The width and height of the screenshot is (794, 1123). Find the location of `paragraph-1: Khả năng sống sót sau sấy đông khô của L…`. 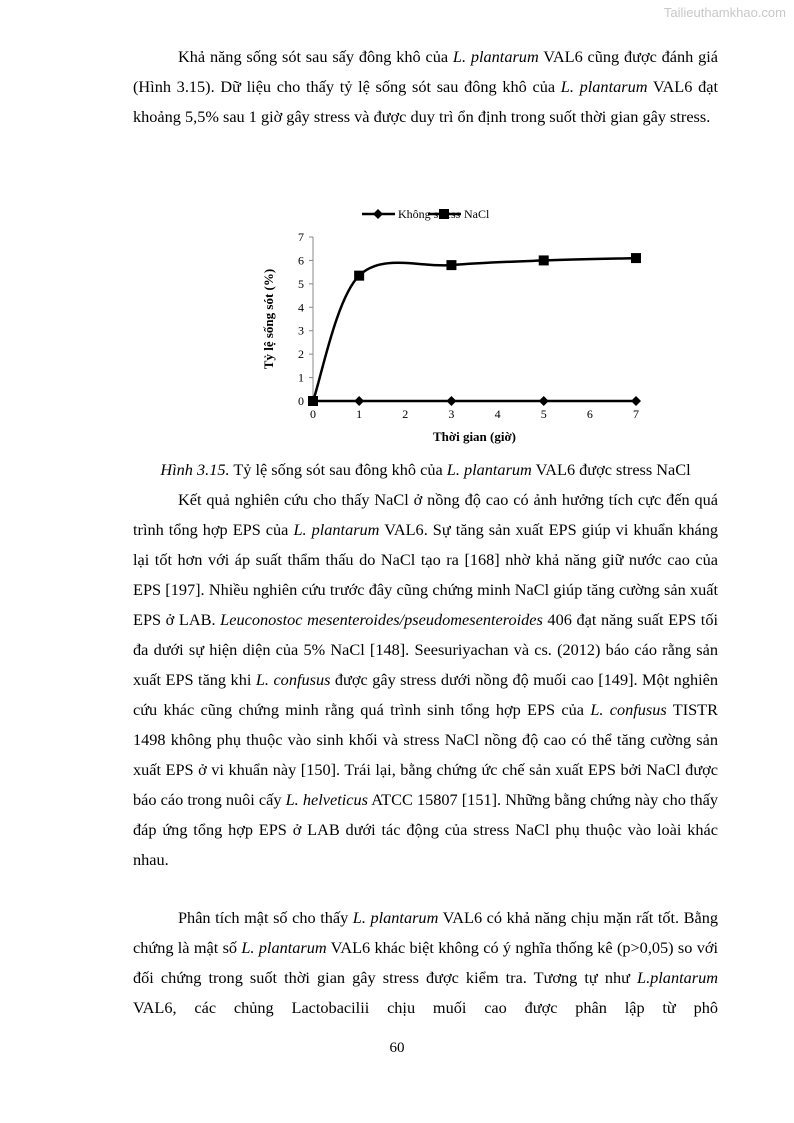

paragraph-1: Khả năng sống sót sau sấy đông khô của L… is located at coordinates (425, 87).